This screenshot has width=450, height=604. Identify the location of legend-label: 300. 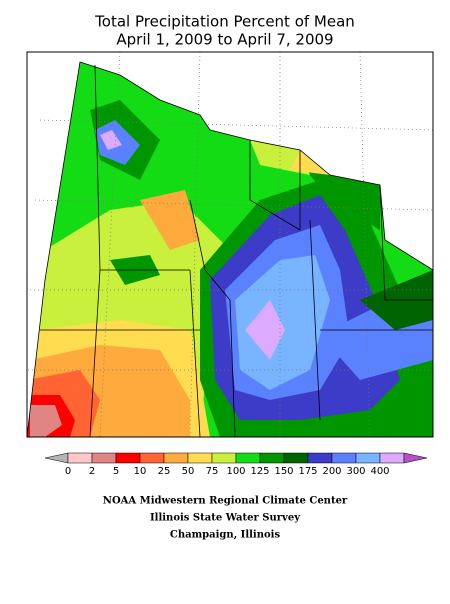
(355, 471).